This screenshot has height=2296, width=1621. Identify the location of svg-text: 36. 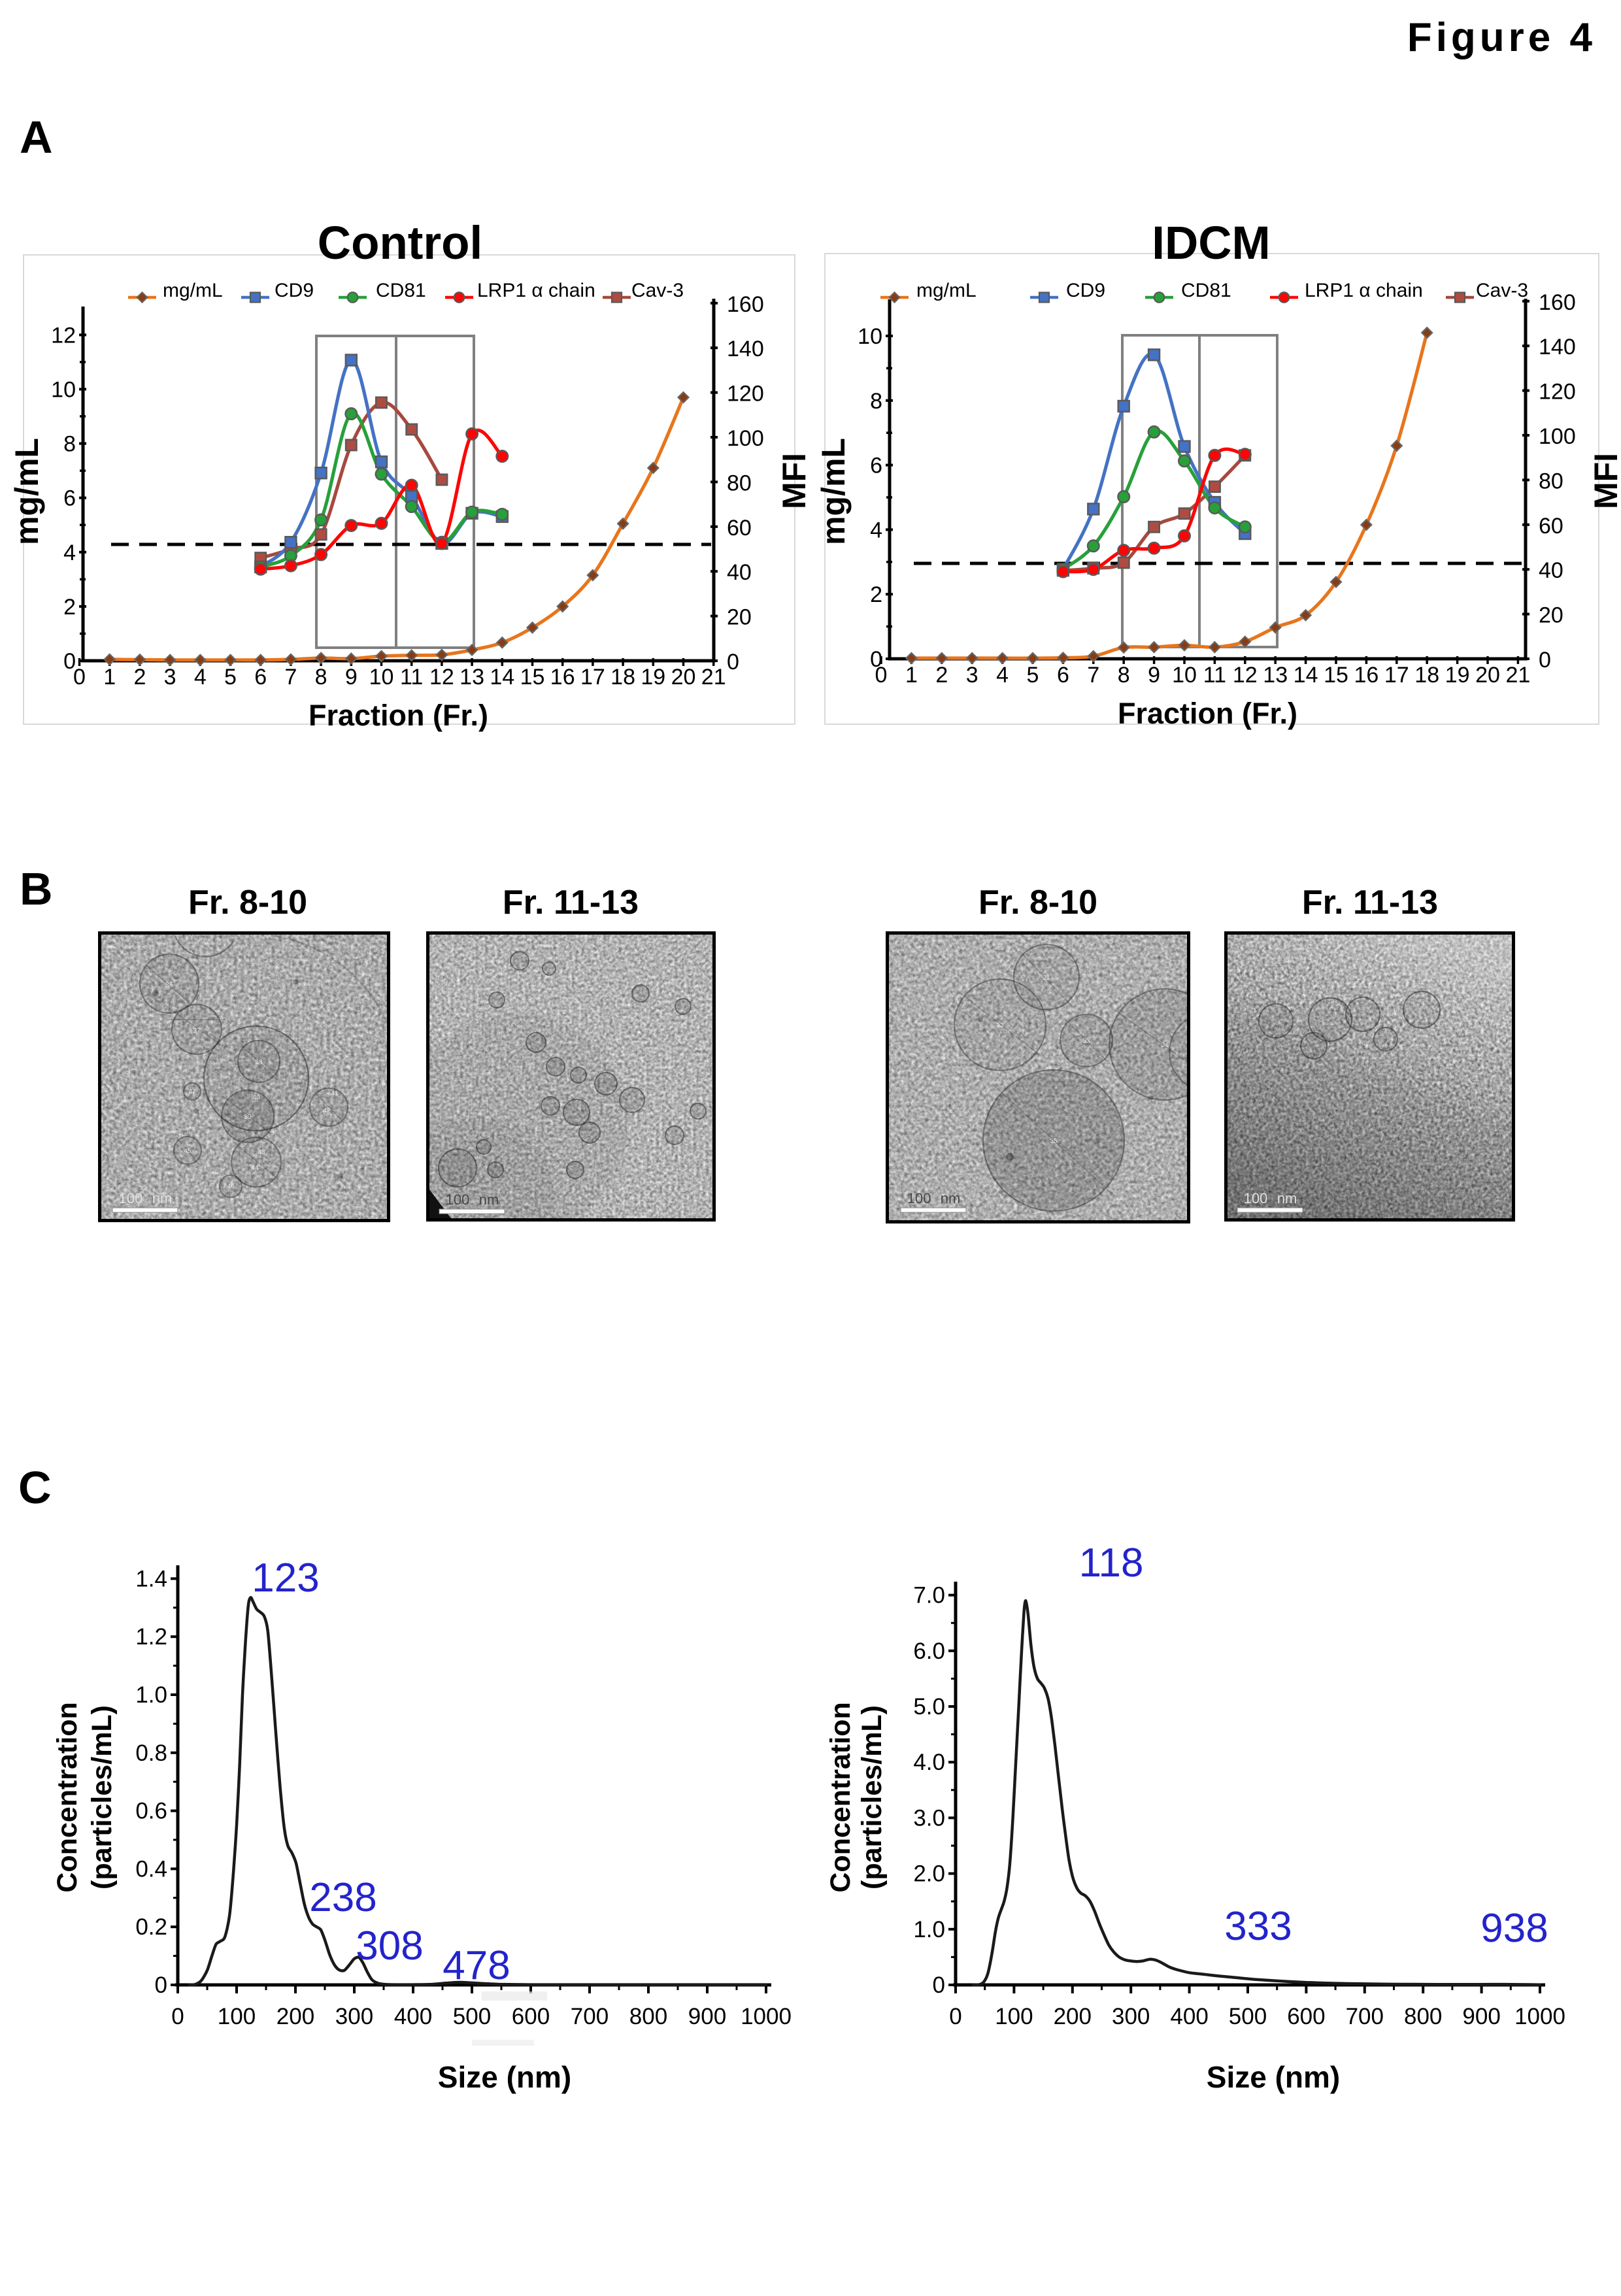
(169, 985).